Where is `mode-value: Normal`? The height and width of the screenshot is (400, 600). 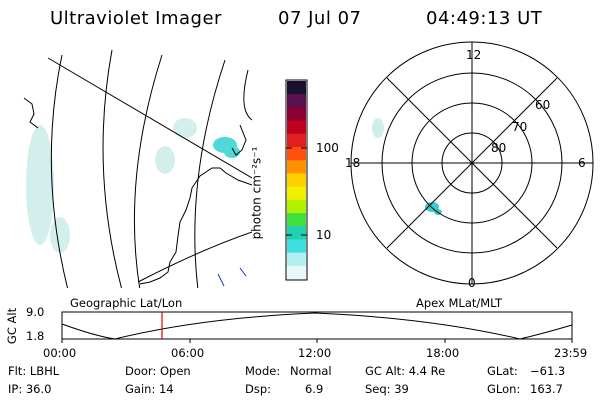 mode-value: Normal is located at coordinates (311, 371).